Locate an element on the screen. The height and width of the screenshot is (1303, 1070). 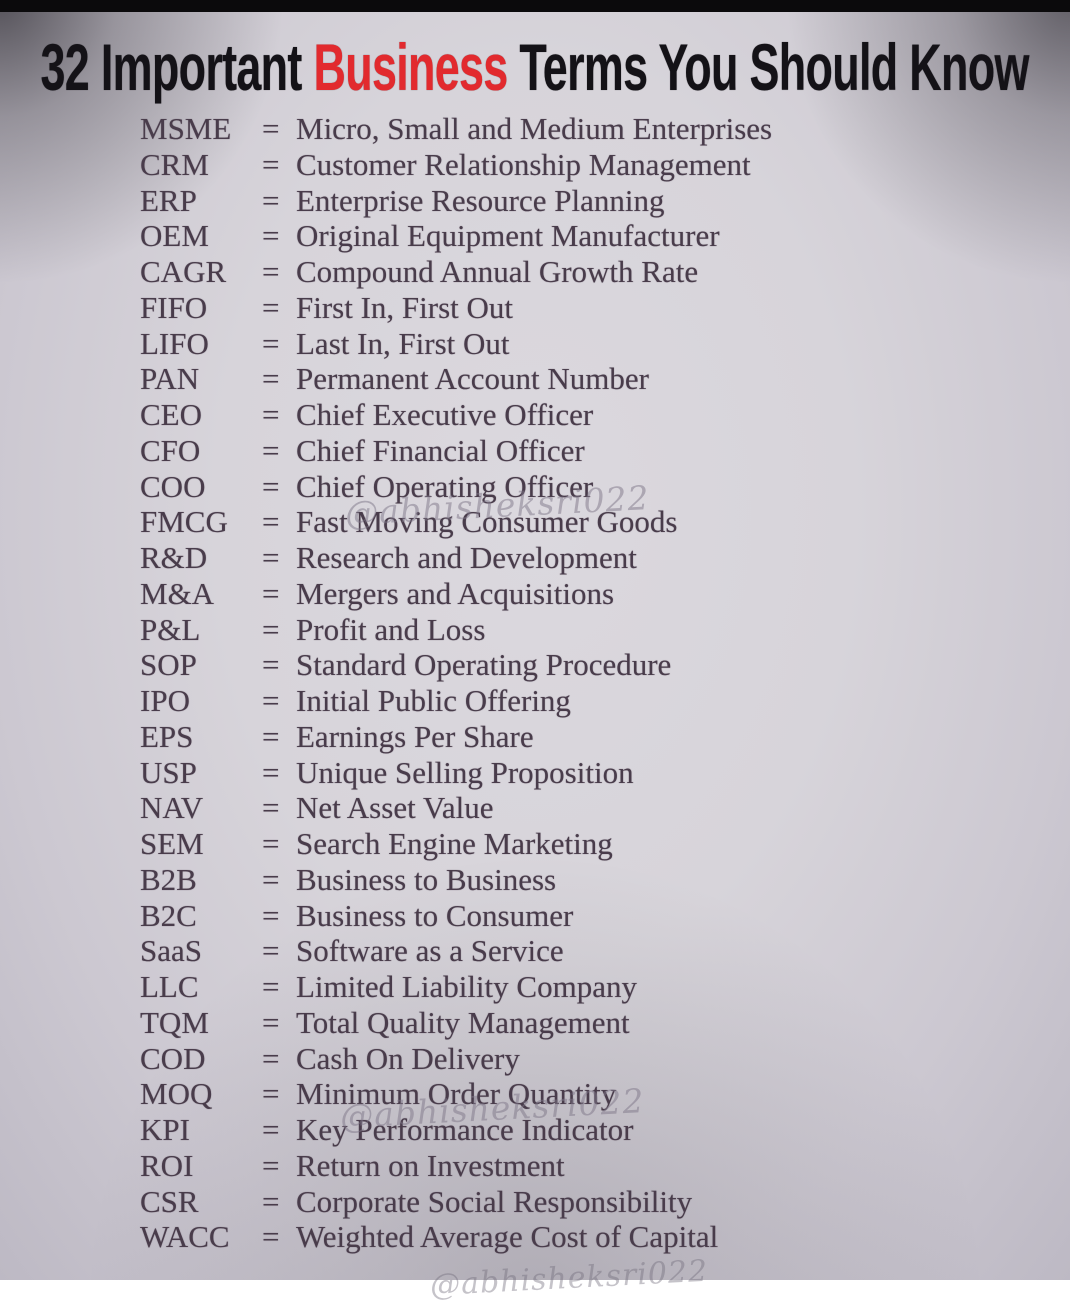
term-definition: Chief Executive Officer is located at coordinates (445, 414).